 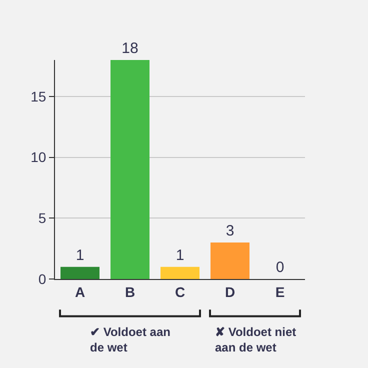 What do you see at coordinates (42, 218) in the screenshot?
I see `y-tick-label: 5` at bounding box center [42, 218].